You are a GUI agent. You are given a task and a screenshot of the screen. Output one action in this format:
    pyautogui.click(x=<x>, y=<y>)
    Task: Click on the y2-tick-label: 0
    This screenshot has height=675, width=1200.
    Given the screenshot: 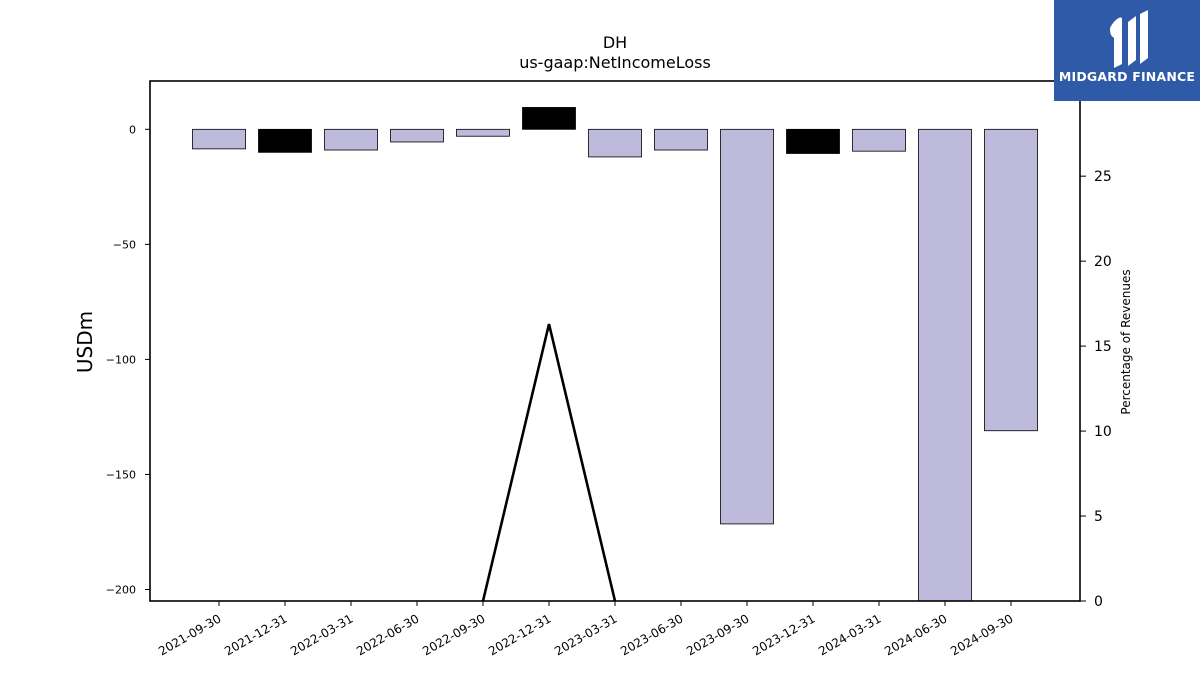 What is the action you would take?
    pyautogui.click(x=1098, y=602)
    